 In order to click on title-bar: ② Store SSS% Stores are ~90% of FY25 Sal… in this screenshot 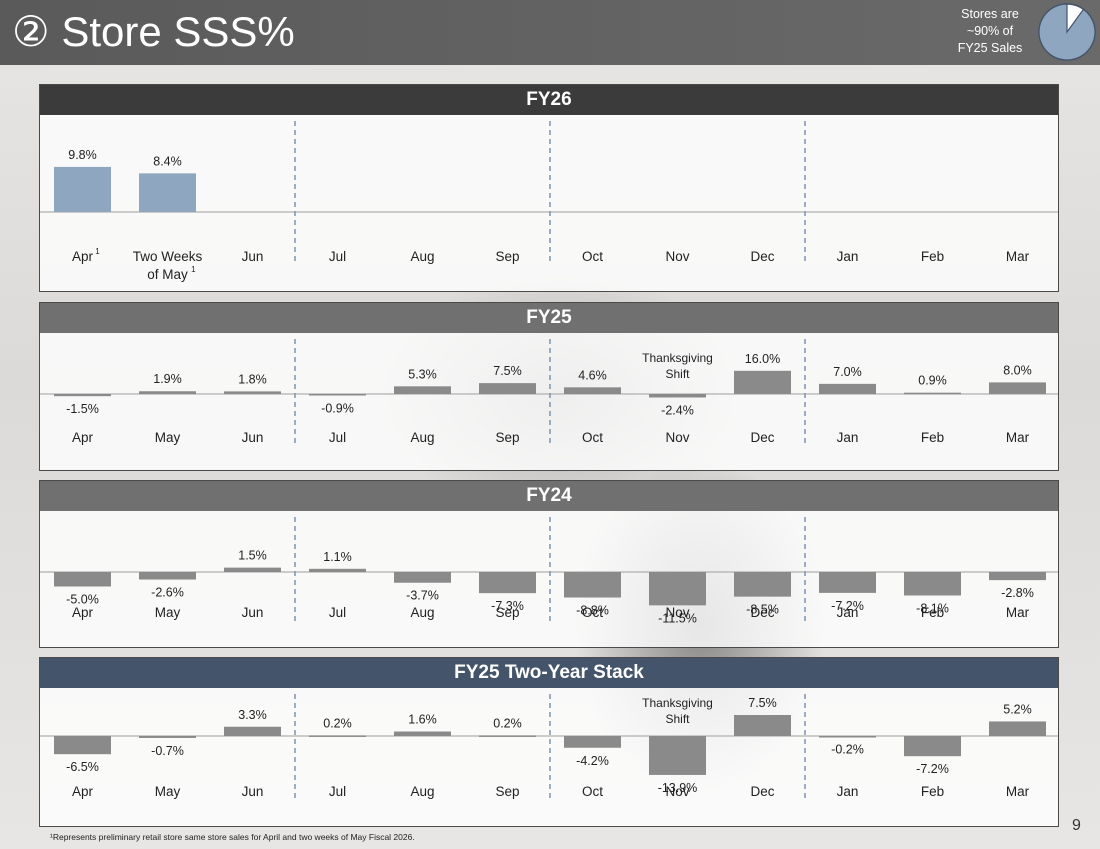, I will do `click(550, 32)`.